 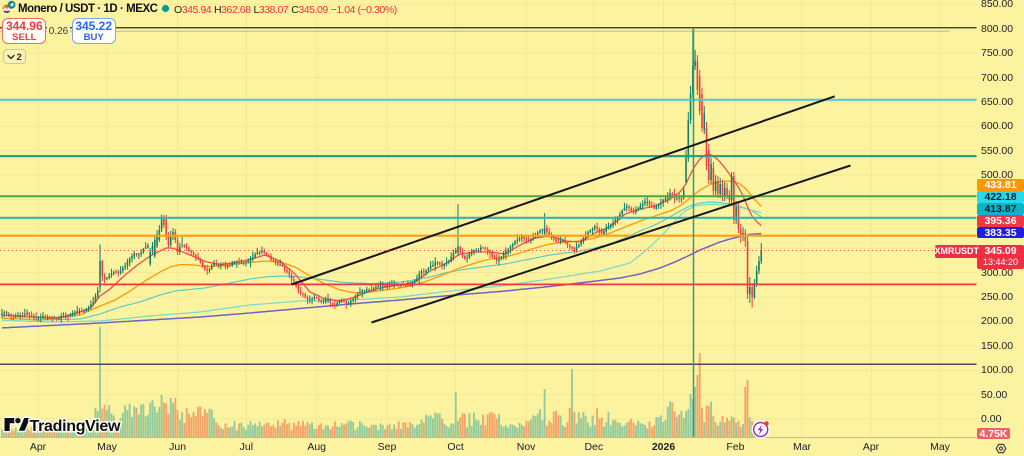 What do you see at coordinates (76, 426) in the screenshot?
I see `svg-text: TradingView` at bounding box center [76, 426].